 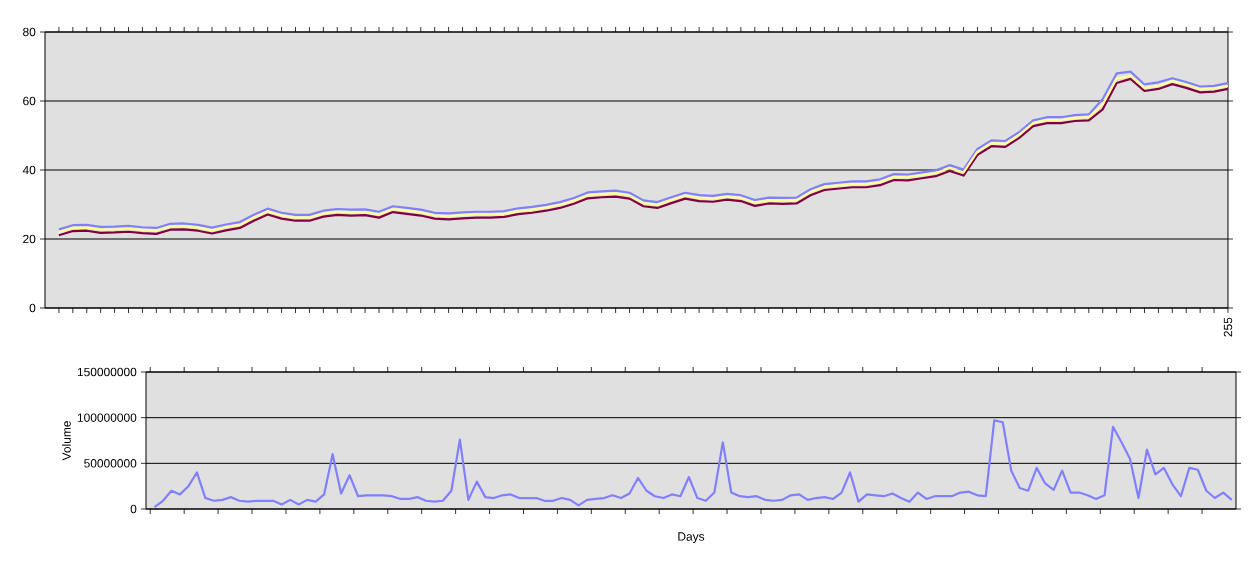 I want to click on y-tick-label: 50000000, so click(x=110, y=463).